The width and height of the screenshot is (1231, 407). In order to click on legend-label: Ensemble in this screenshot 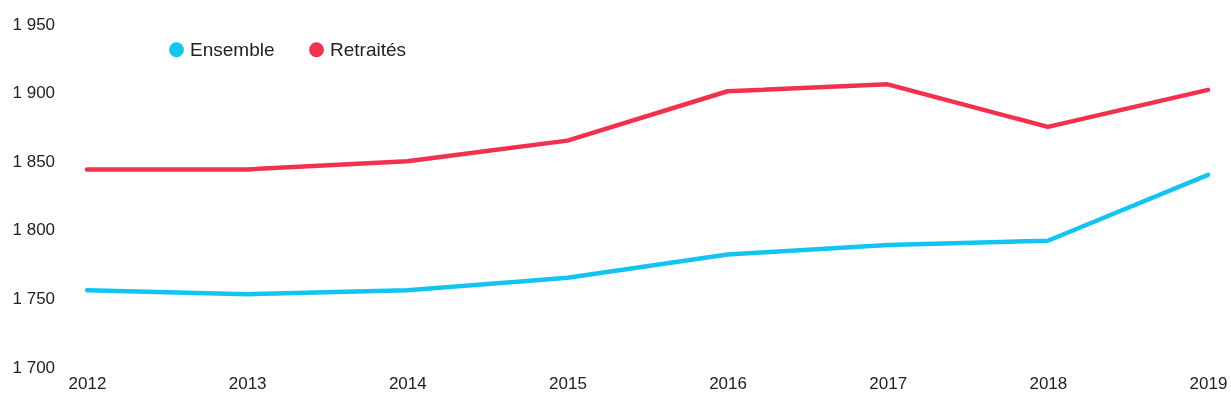, I will do `click(232, 49)`.